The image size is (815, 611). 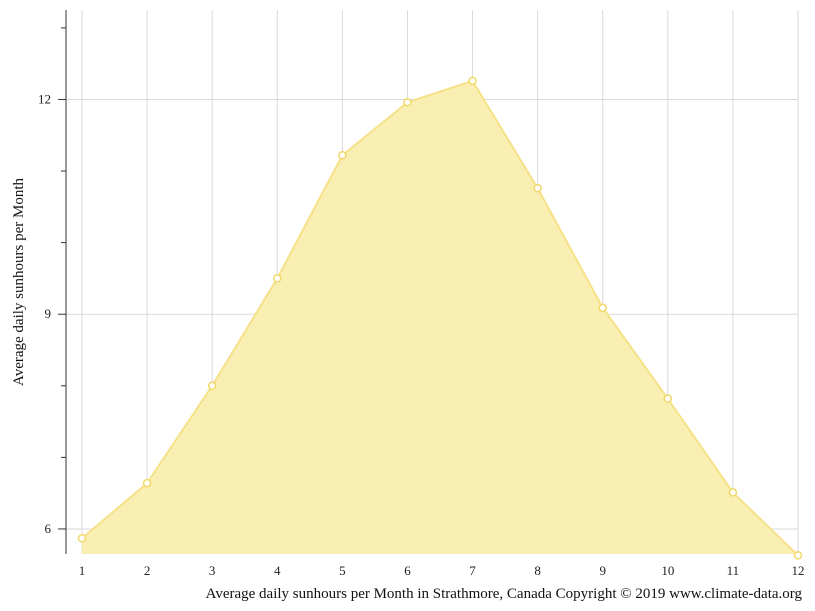 What do you see at coordinates (212, 570) in the screenshot?
I see `x-tick-label-3: 3` at bounding box center [212, 570].